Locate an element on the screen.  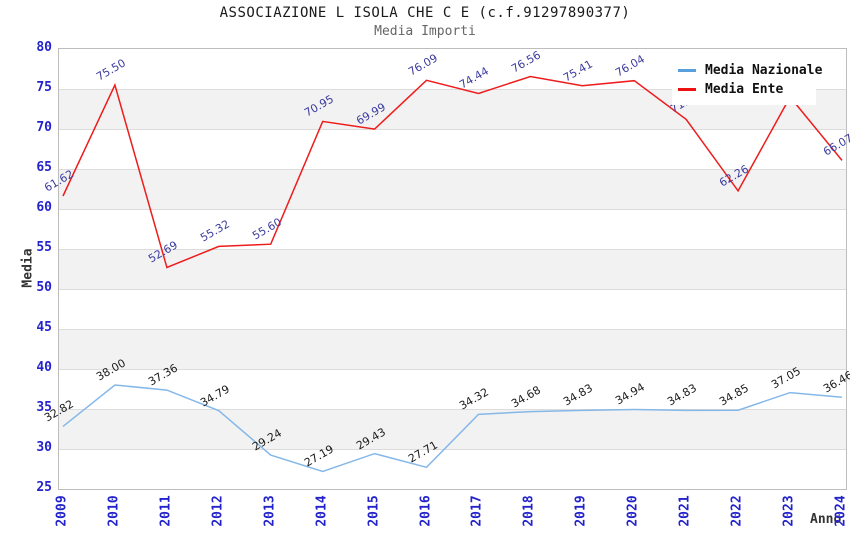
y-tick-label: 80 is located at coordinates (44, 47).